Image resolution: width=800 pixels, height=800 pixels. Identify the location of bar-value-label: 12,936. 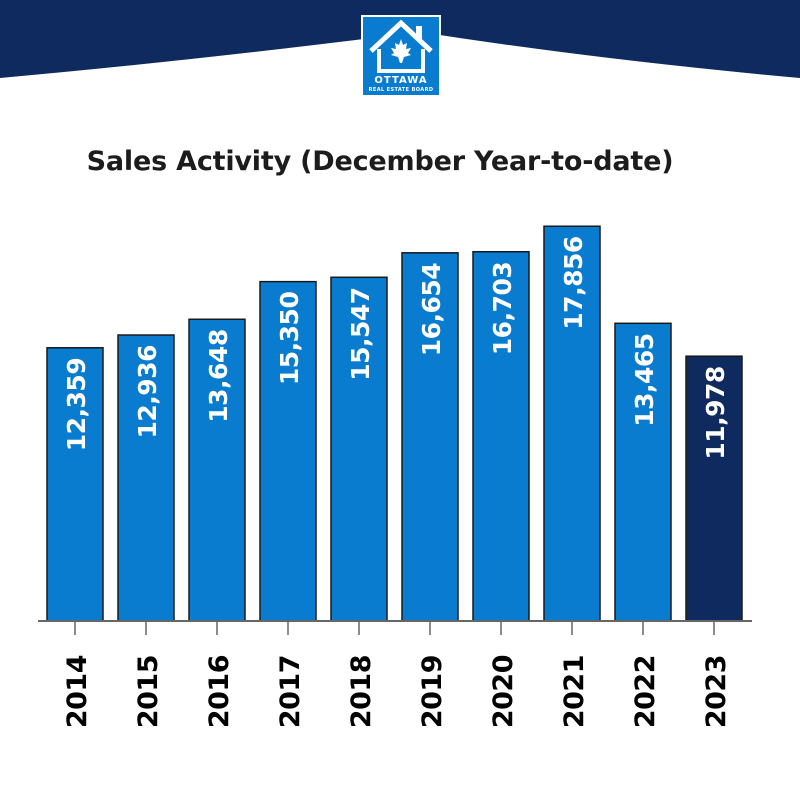
(147, 392).